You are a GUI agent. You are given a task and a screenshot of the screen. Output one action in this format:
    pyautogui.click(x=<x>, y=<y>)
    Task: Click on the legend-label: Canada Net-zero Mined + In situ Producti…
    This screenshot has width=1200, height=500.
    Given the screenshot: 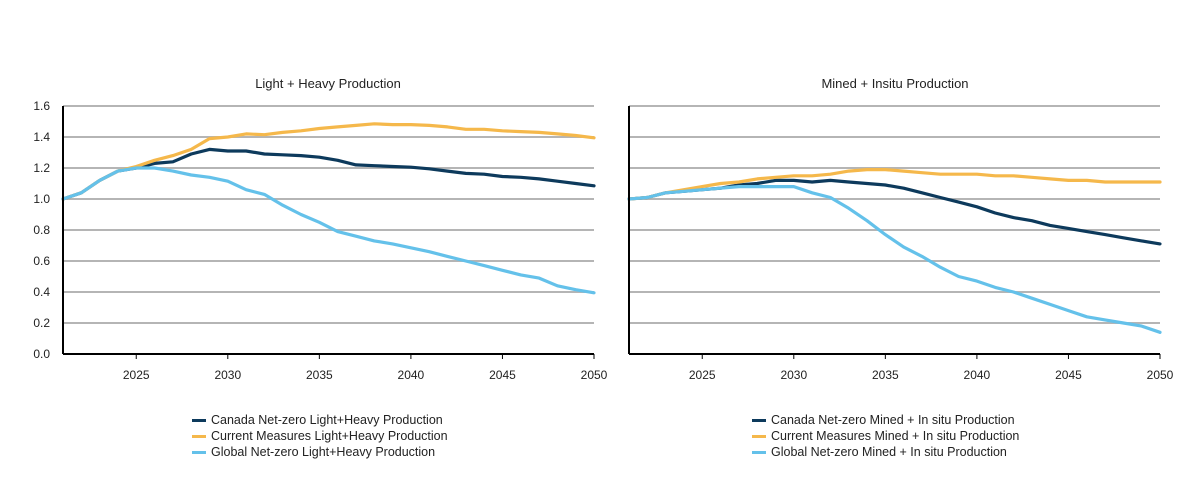 What is the action you would take?
    pyautogui.click(x=893, y=420)
    